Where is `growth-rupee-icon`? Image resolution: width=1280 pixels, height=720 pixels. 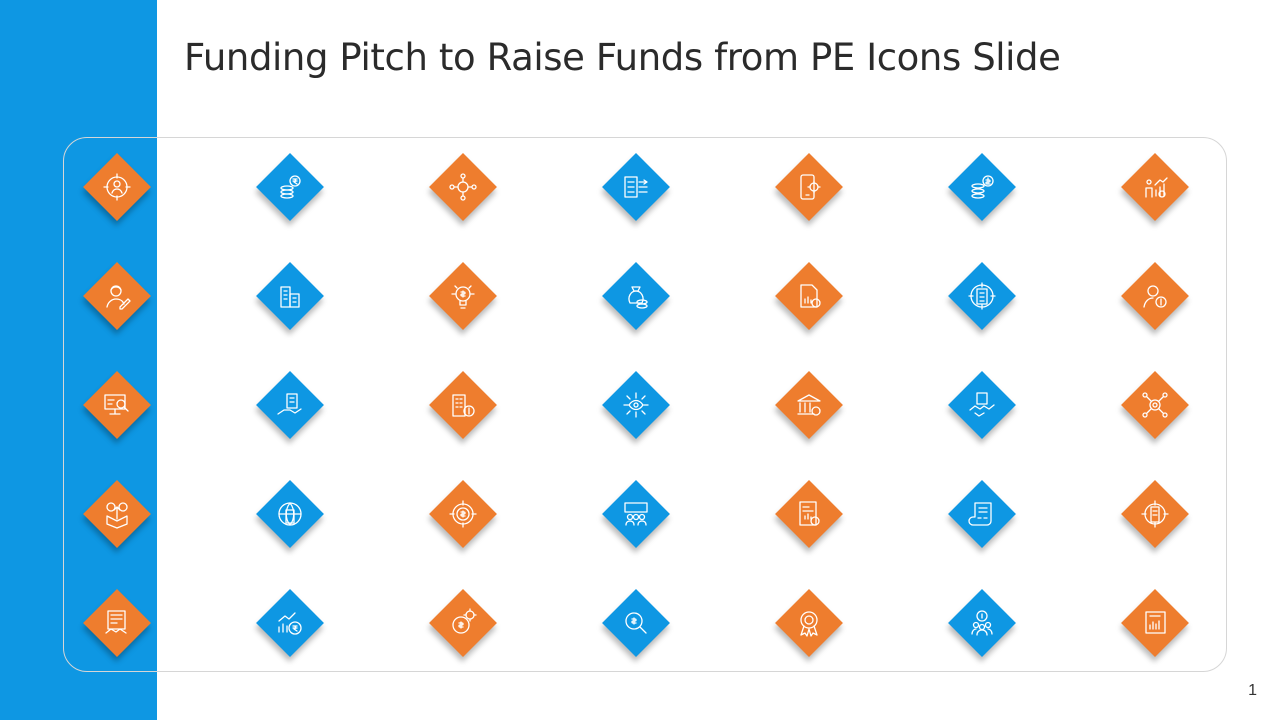
growth-rupee-icon is located at coordinates (290, 623).